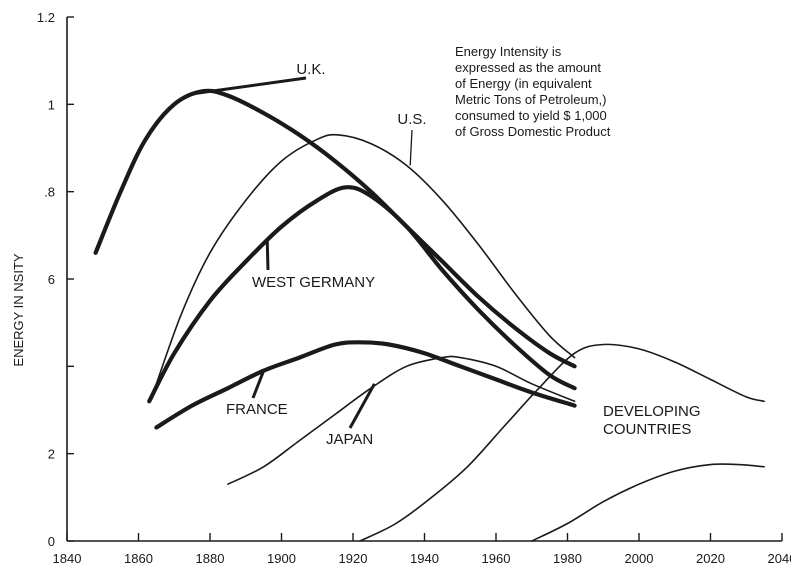  Describe the element at coordinates (51, 541) in the screenshot. I see `y-tick-label: 0` at that location.